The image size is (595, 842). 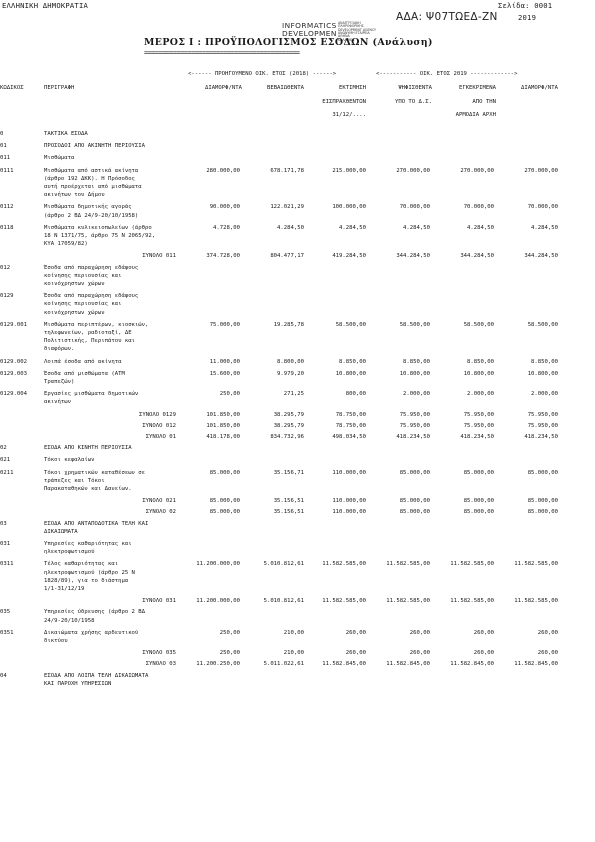 I want to click on amount-cell: 4.728,00, so click(x=226, y=227).